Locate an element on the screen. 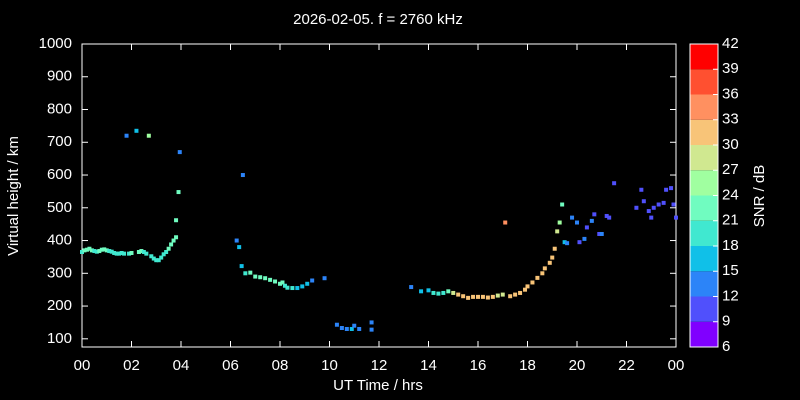 This screenshot has width=800, height=400. colorbar-tick-label: 12 is located at coordinates (730, 295).